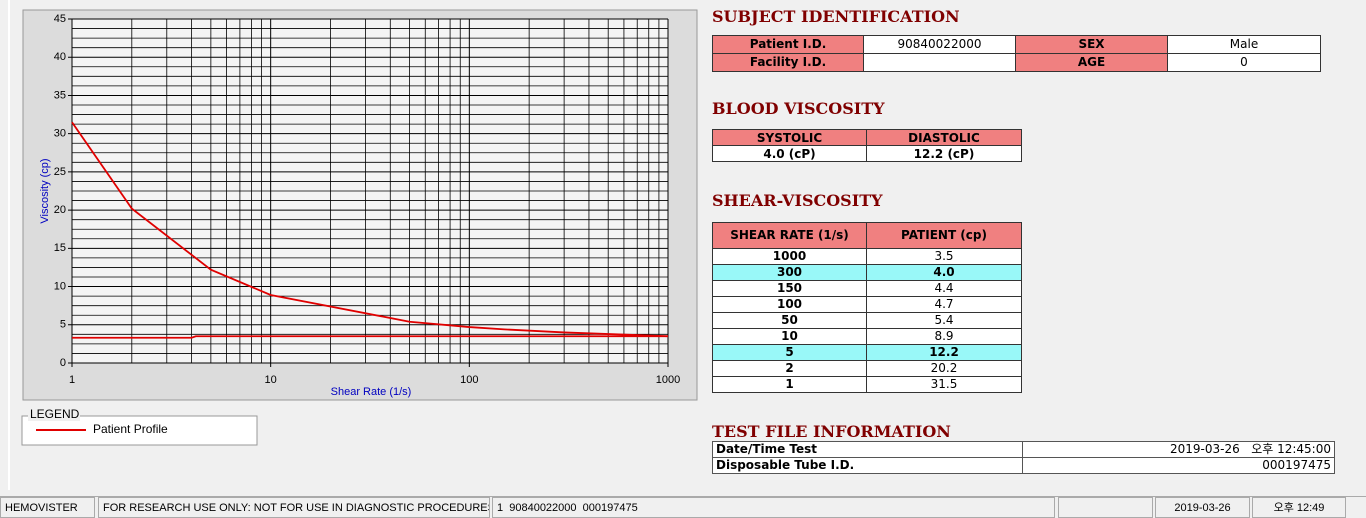 This screenshot has width=1366, height=518. Describe the element at coordinates (1202, 507) in the screenshot. I see `status-segment: 2019-03-26` at that location.